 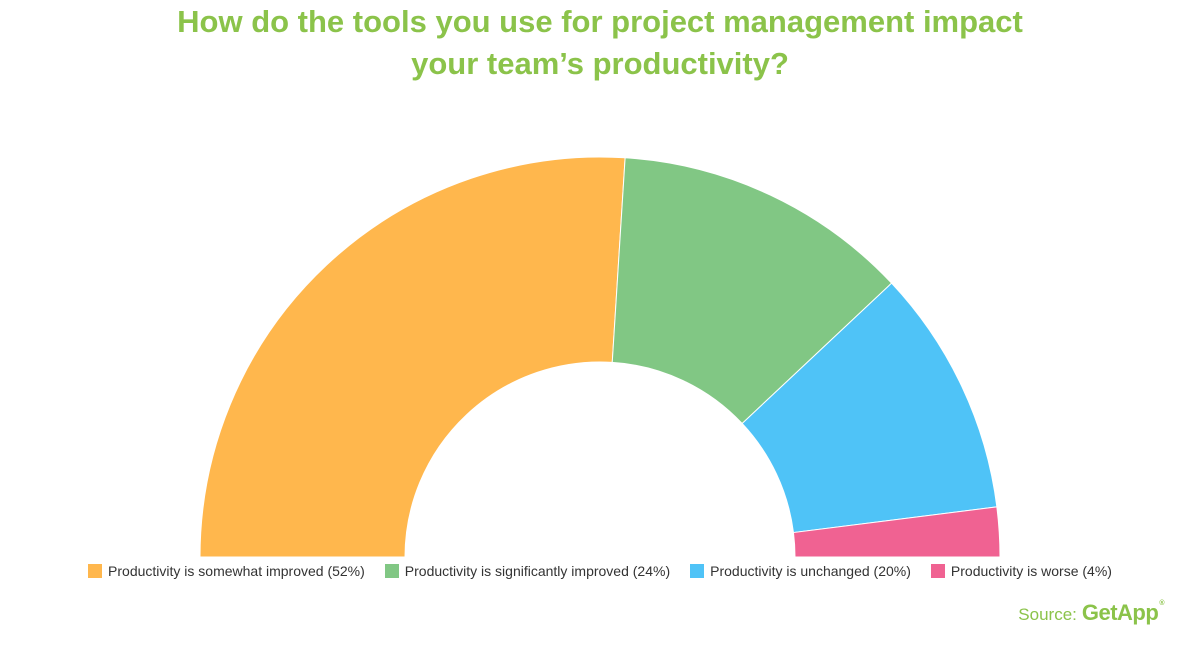 What do you see at coordinates (810, 571) in the screenshot?
I see `legend-label: Productivity is unchanged (20%)` at bounding box center [810, 571].